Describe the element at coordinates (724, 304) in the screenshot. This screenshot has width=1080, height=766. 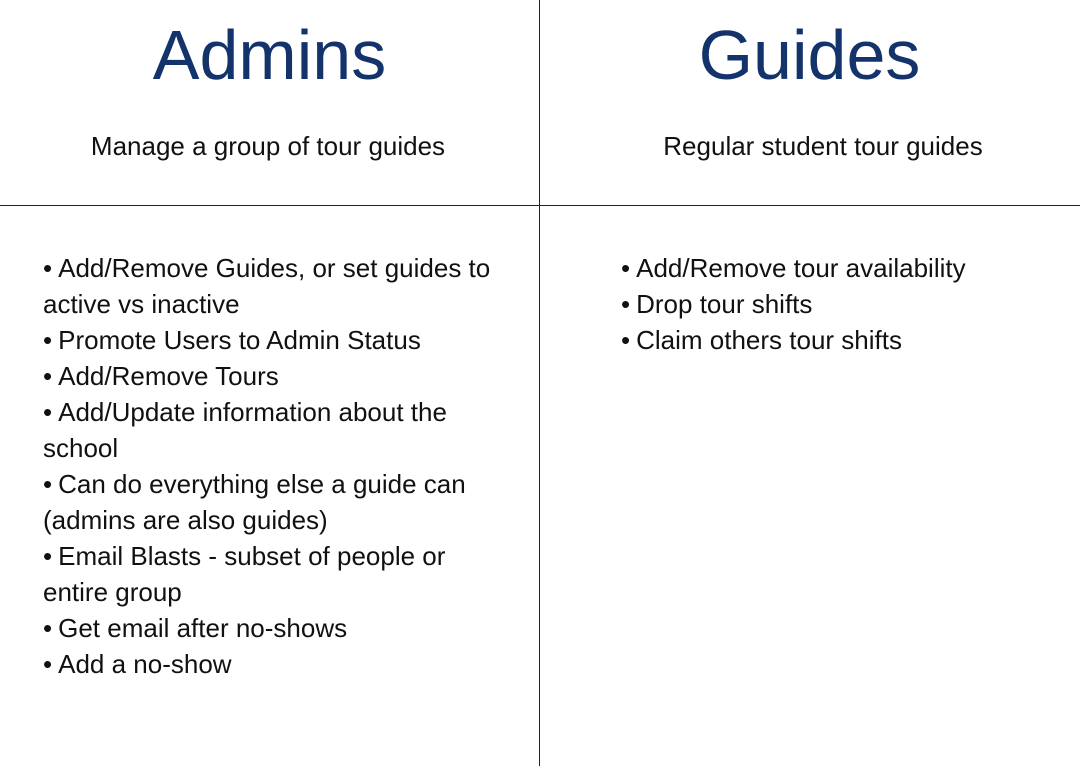
I see `list-item-text: Drop tour shifts` at that location.